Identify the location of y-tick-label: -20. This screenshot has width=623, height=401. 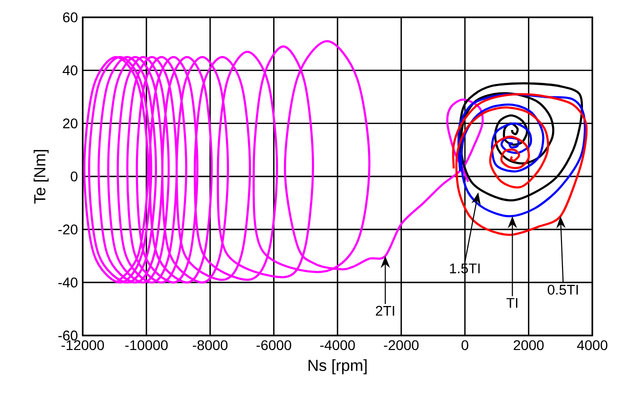
(68, 229).